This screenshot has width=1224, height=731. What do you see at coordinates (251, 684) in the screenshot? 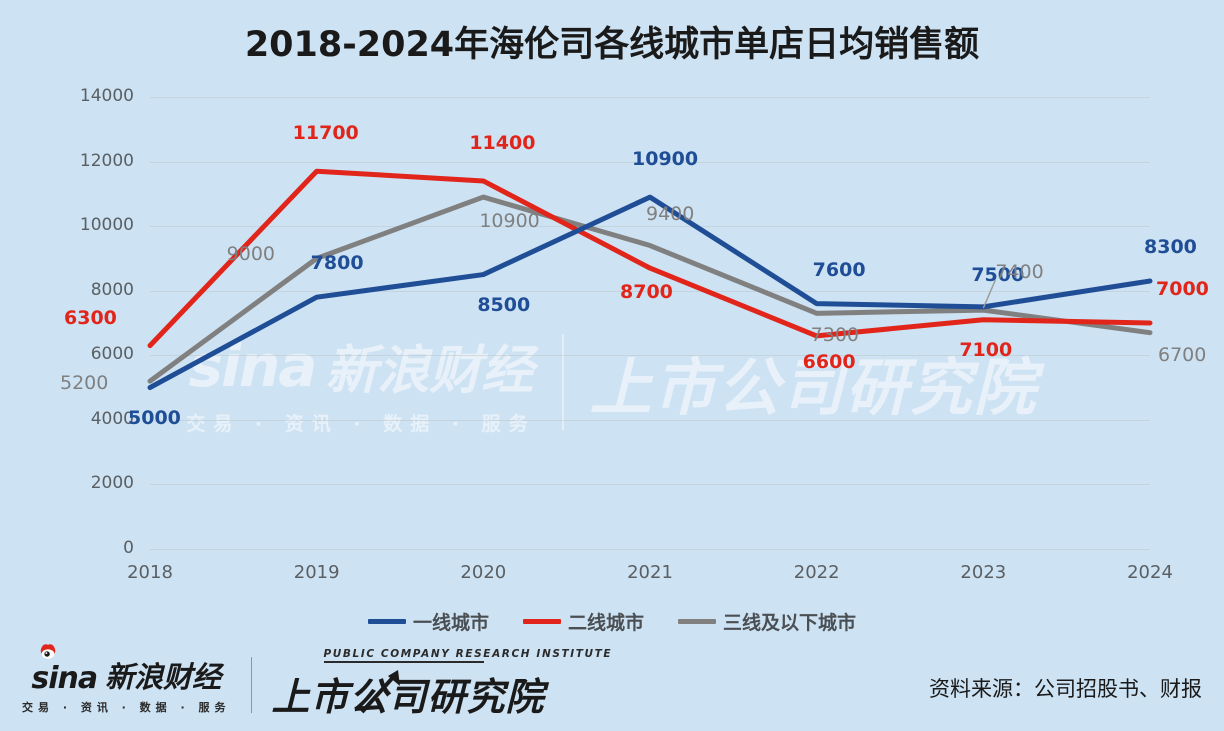
I see `footer-divider` at bounding box center [251, 684].